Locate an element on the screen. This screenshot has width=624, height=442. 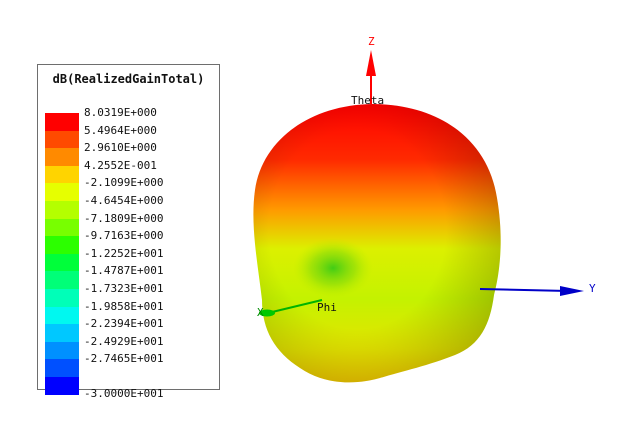
legend-row: -7.1809E+000 is located at coordinates (128, 224).